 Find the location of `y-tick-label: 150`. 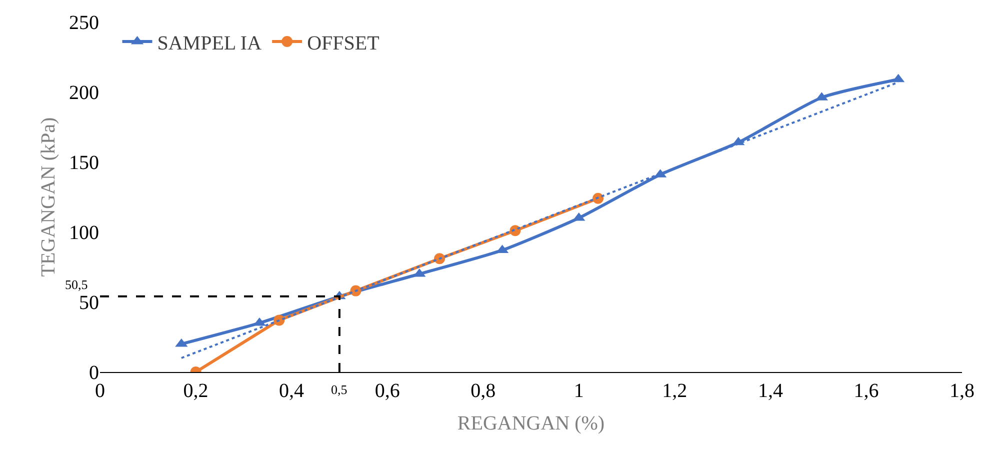

y-tick-label: 150 is located at coordinates (84, 163).